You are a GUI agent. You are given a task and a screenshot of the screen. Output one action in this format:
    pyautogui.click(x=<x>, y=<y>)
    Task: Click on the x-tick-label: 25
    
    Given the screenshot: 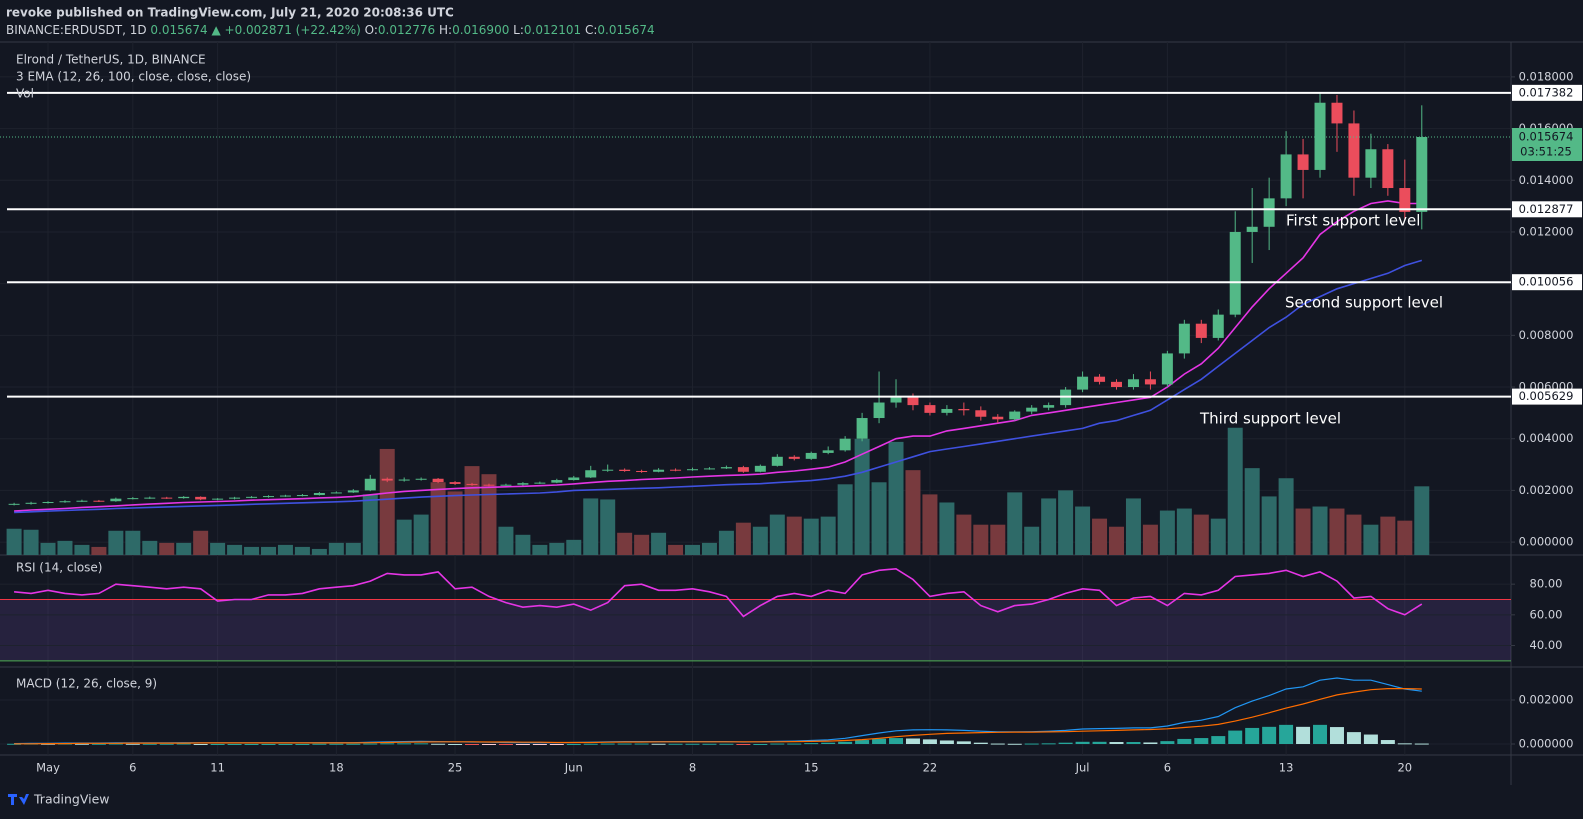 What is the action you would take?
    pyautogui.click(x=455, y=768)
    